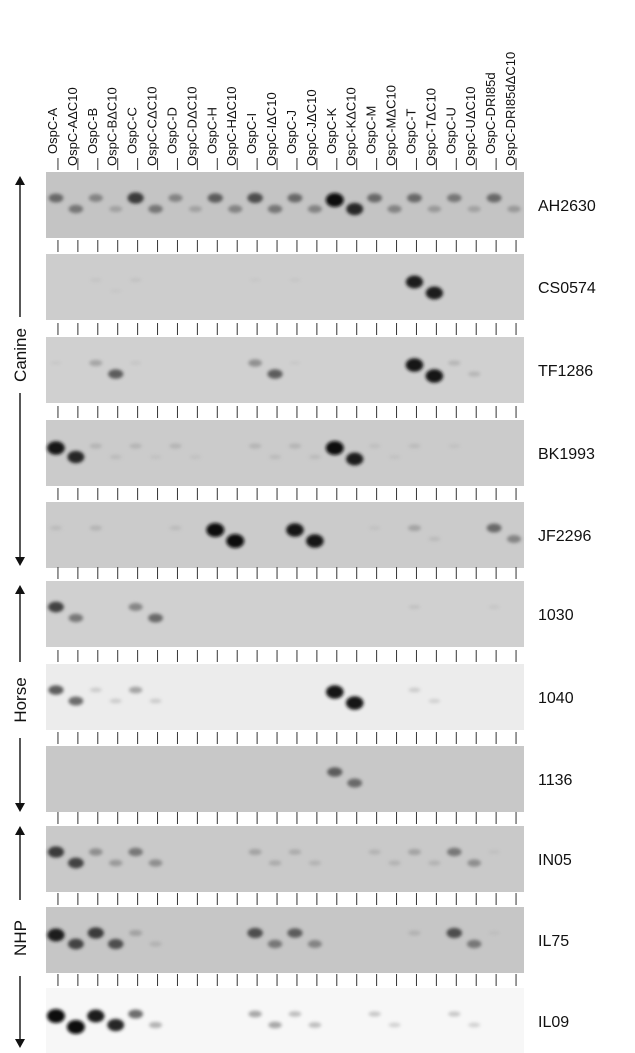 This screenshot has width=635, height=1053. What do you see at coordinates (430, 127) in the screenshot?
I see `lane-label: OspC-TΔC10` at bounding box center [430, 127].